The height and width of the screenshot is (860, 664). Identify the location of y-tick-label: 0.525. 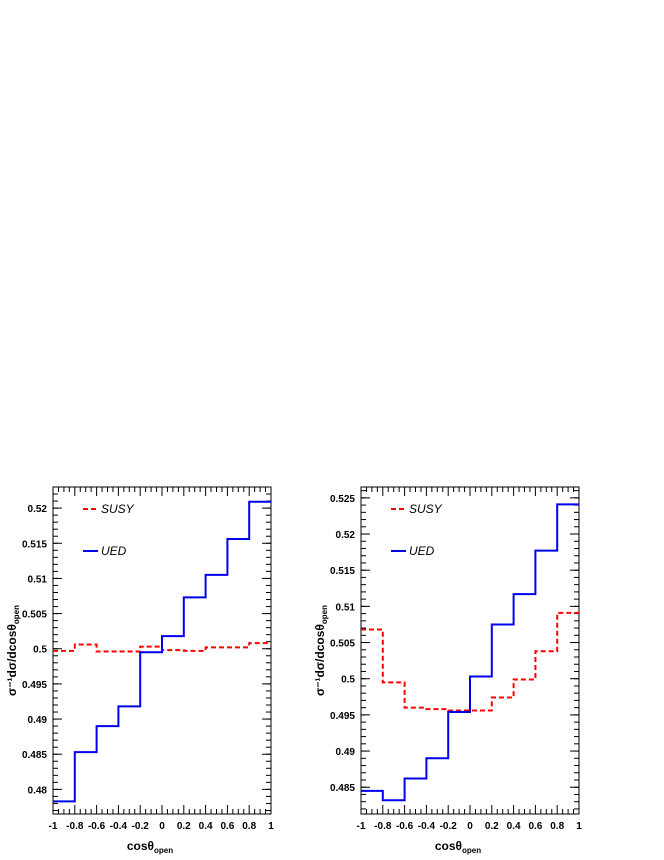
(342, 499).